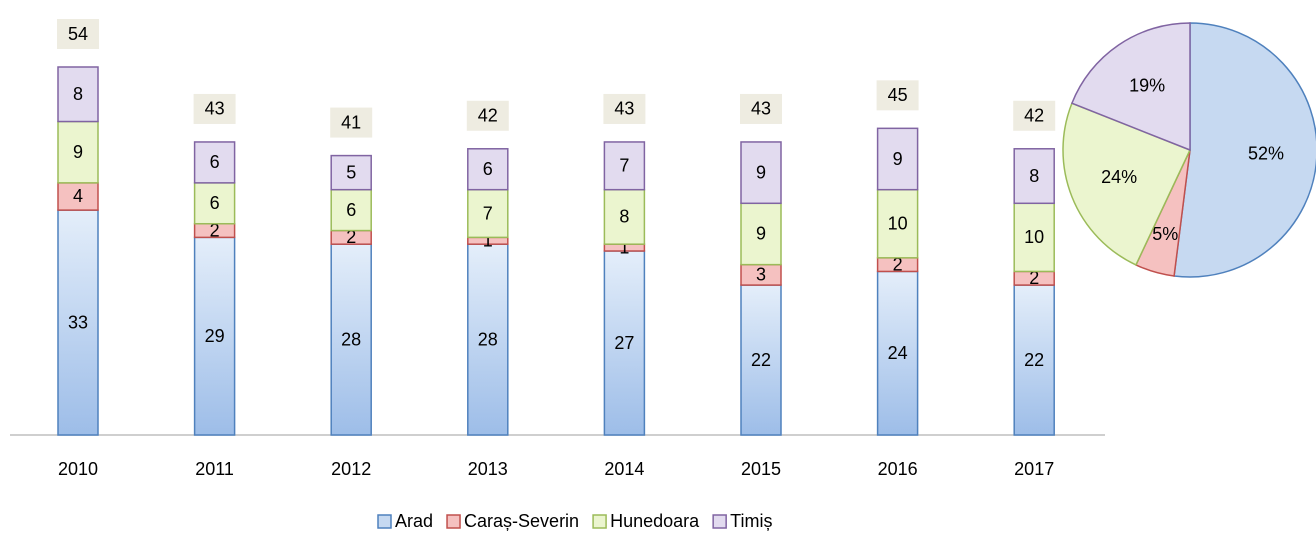  I want to click on total-label: 41, so click(351, 122).